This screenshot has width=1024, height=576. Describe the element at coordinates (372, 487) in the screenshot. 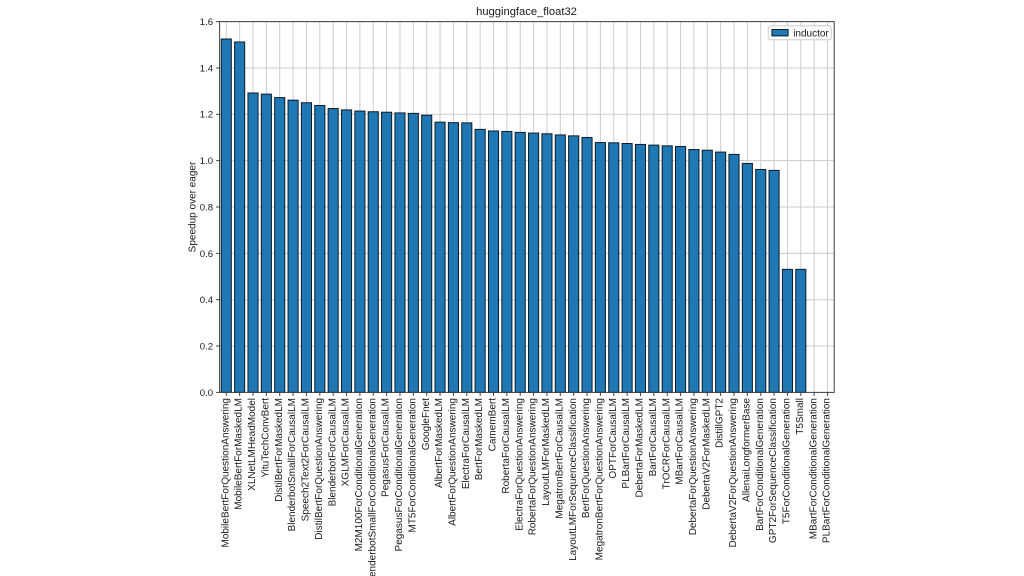

I see `svg-text:BlenderbotSmallForConditionalG: BlenderbotSmallForConditionalGeneration` at that location.